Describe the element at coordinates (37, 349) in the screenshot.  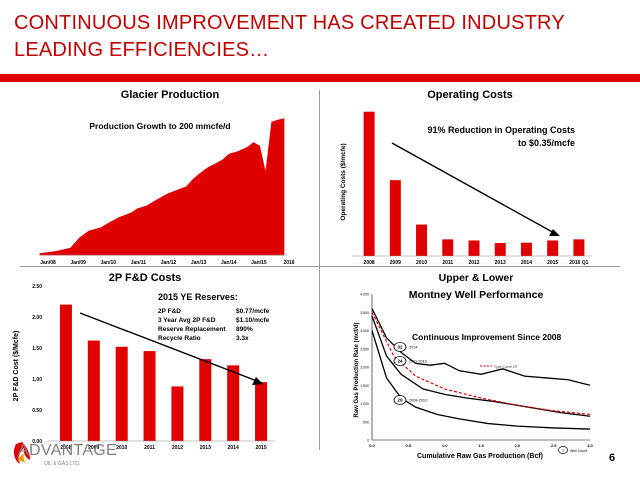
I see `fd-y-tick-label: 1.50` at that location.